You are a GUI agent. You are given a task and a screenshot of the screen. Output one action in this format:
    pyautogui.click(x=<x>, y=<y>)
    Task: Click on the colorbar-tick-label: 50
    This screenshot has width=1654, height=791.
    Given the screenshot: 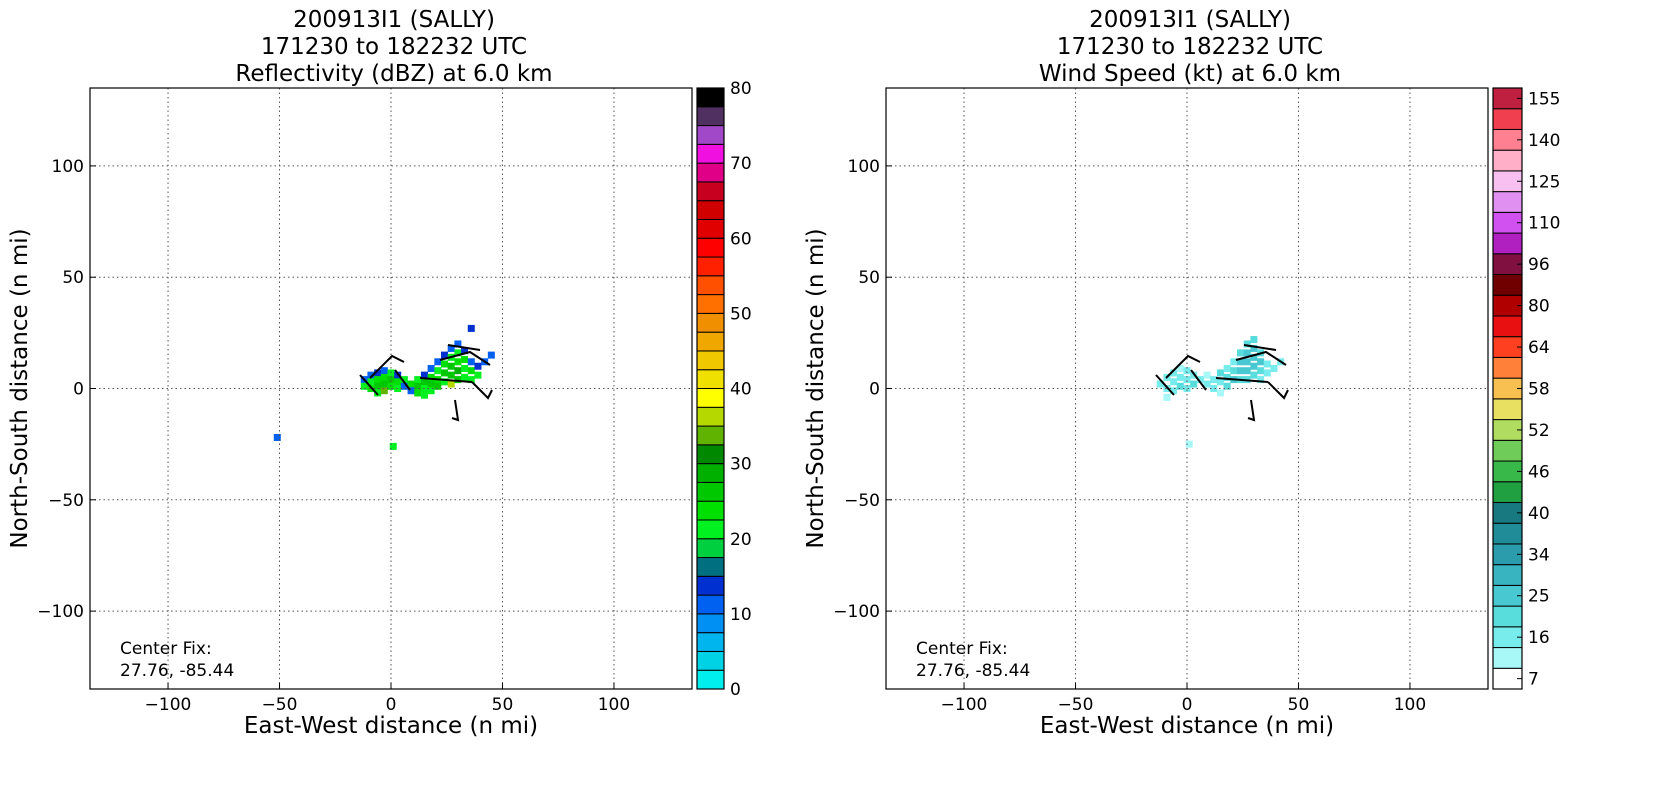 What is the action you would take?
    pyautogui.click(x=741, y=314)
    